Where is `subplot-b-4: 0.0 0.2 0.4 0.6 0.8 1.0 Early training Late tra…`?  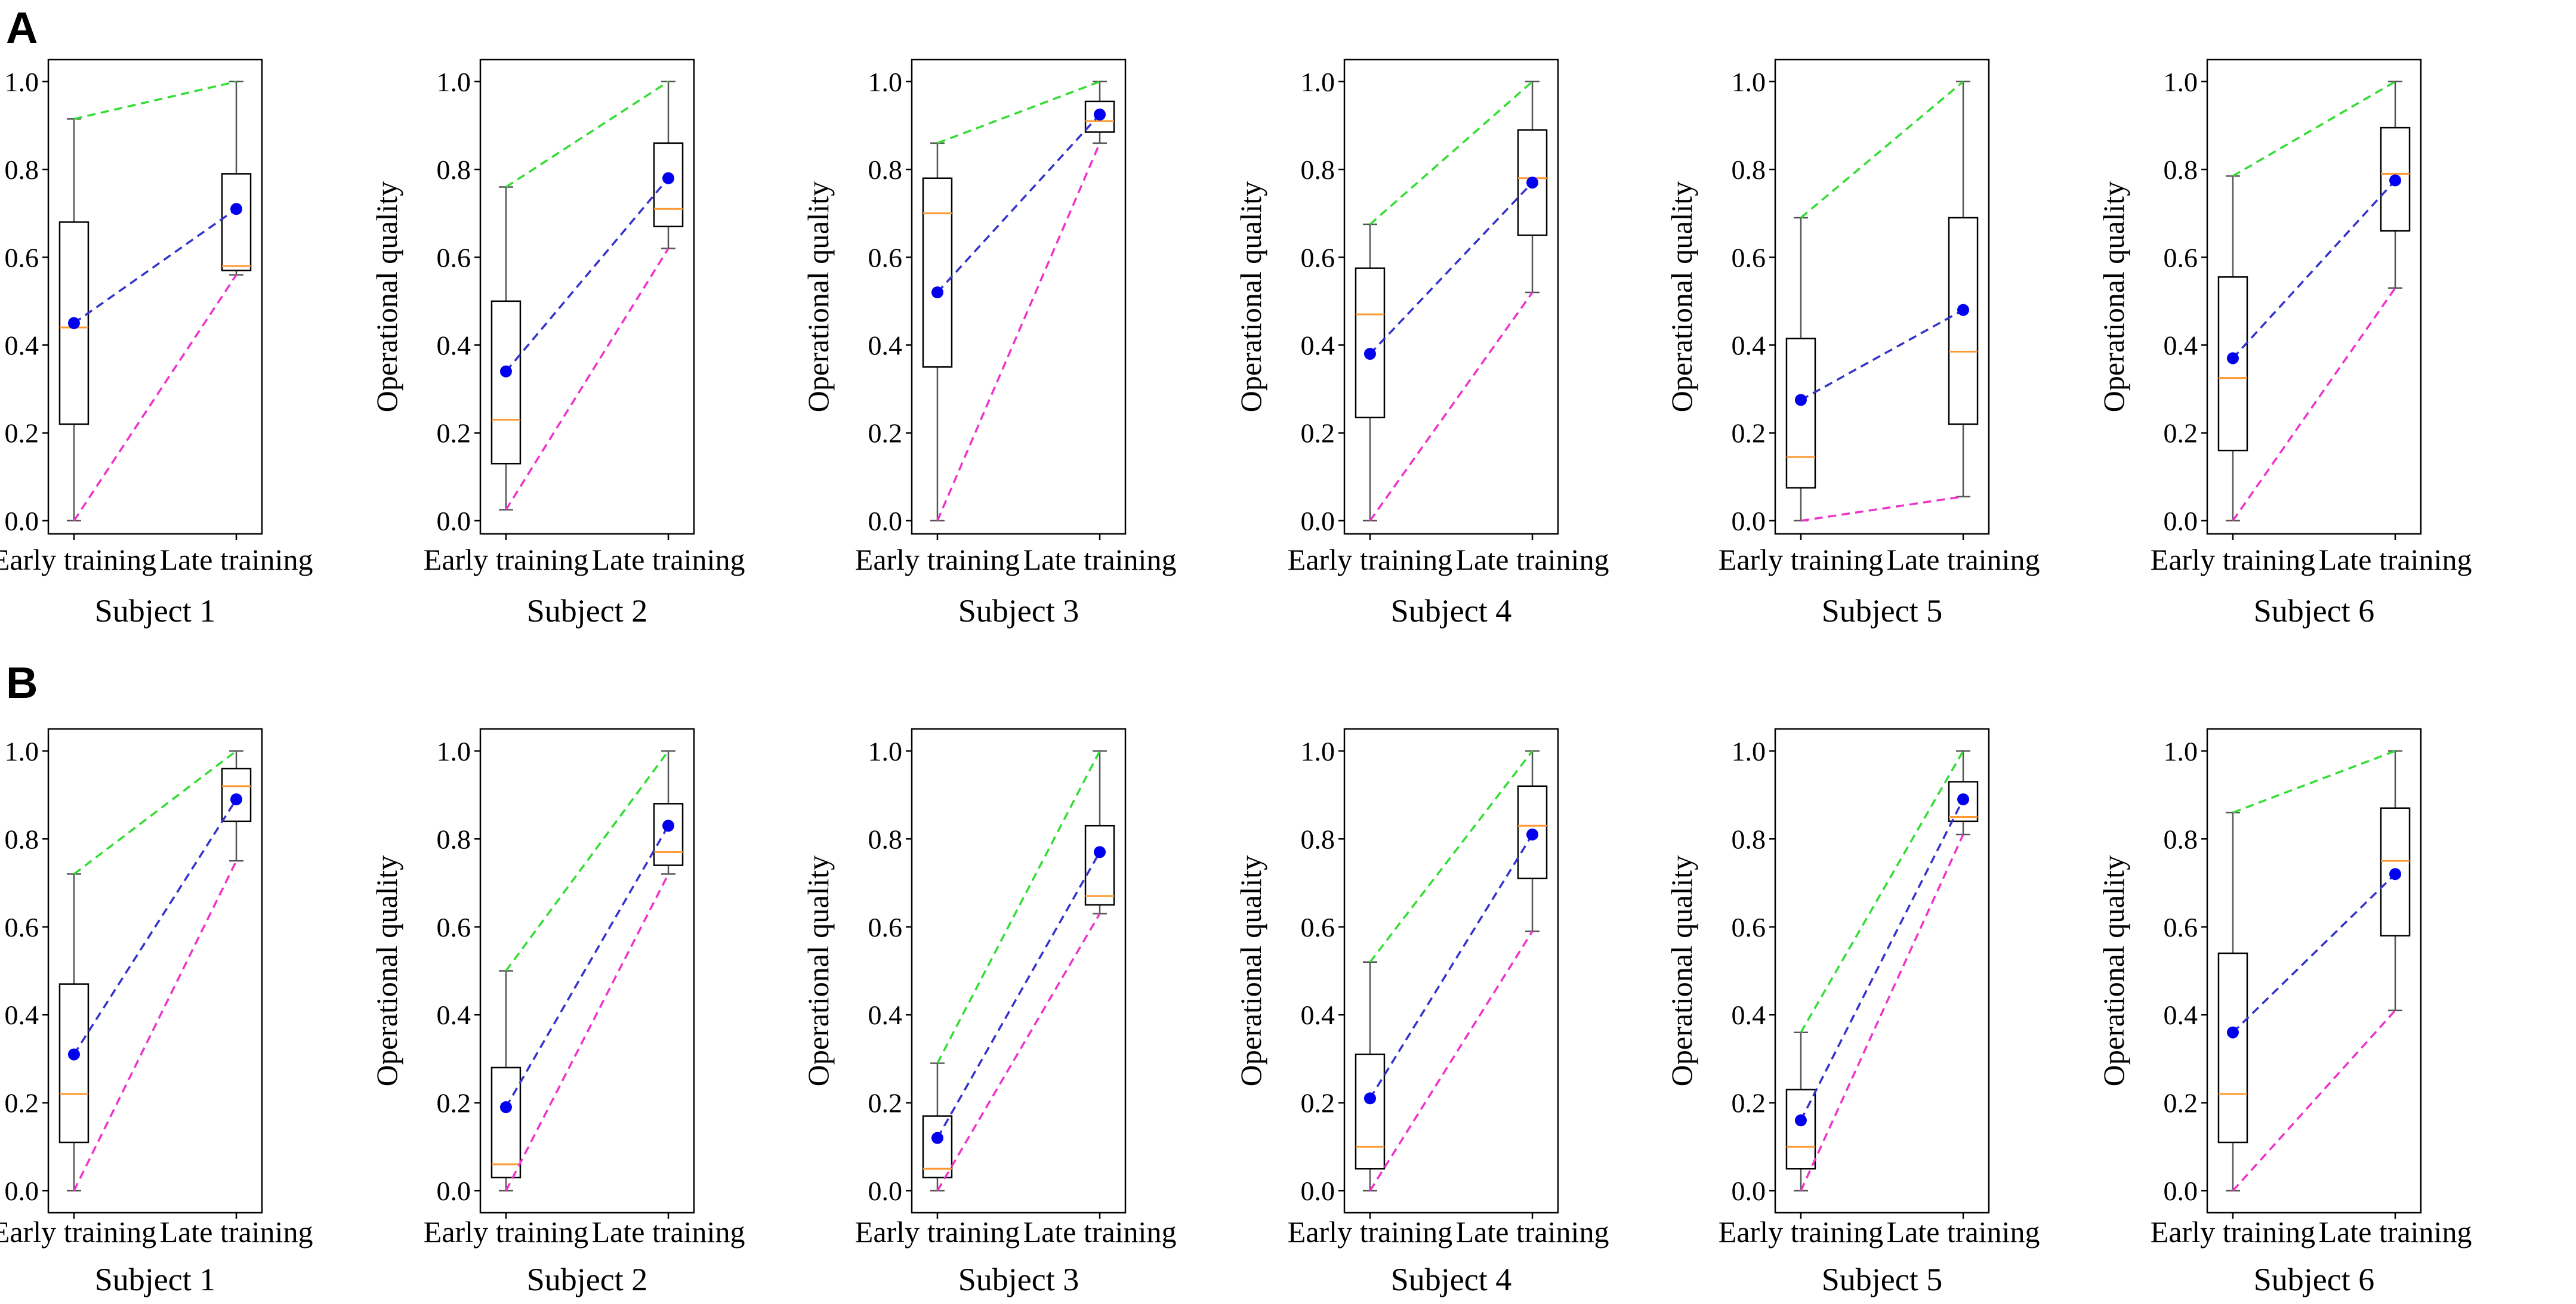
subplot-b-4: 0.0 0.2 0.4 0.6 0.8 1.0 Early training Late tra… is located at coordinates (1422, 1012).